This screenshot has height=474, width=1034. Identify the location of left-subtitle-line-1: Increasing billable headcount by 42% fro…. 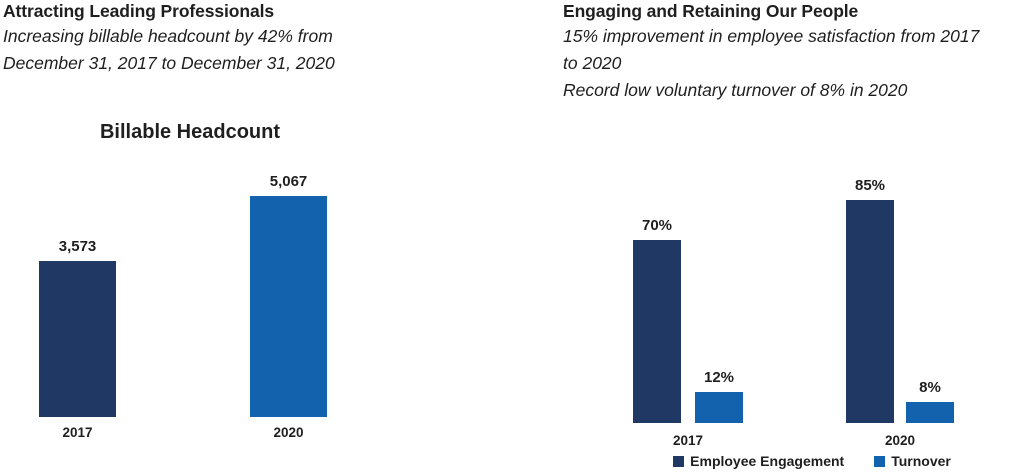
(168, 36).